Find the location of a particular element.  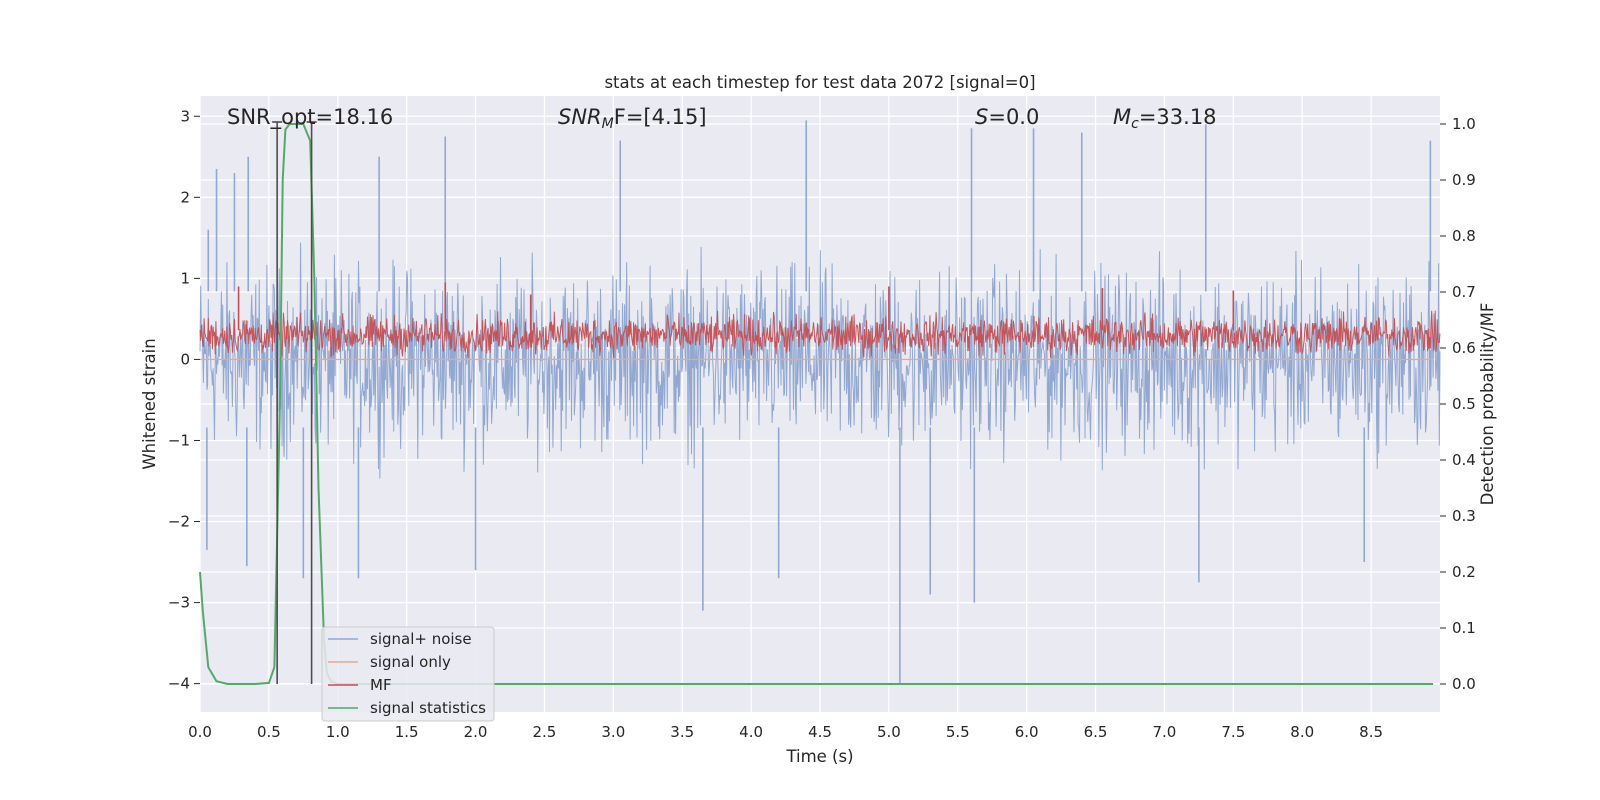

y2-tick-label: 0.6 is located at coordinates (1464, 348).